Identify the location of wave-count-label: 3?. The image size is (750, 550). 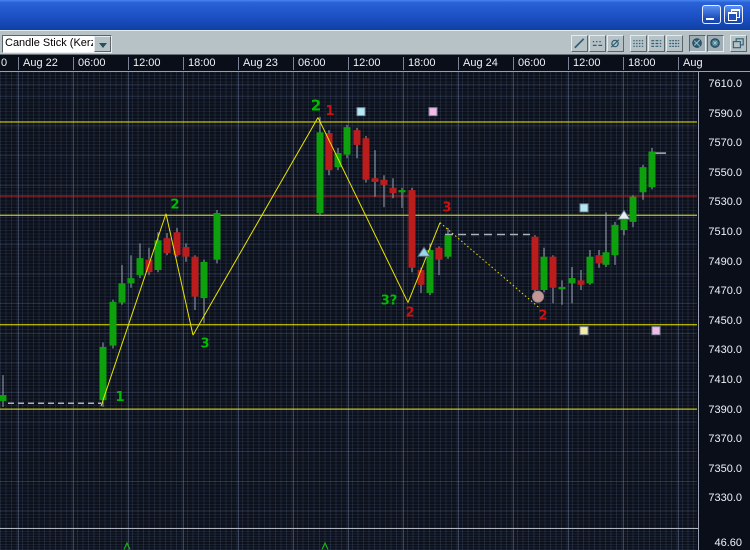
(389, 301).